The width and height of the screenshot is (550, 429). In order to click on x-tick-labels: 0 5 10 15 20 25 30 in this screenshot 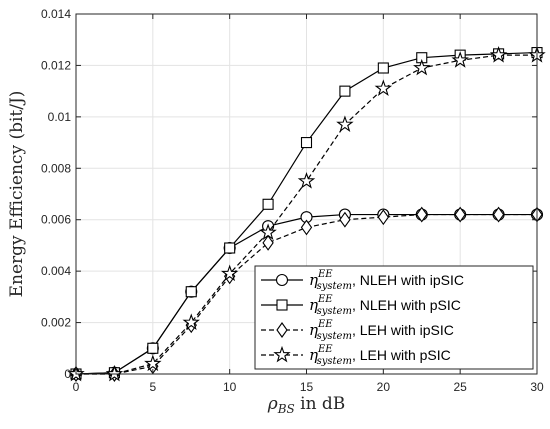, I will do `click(308, 387)`.